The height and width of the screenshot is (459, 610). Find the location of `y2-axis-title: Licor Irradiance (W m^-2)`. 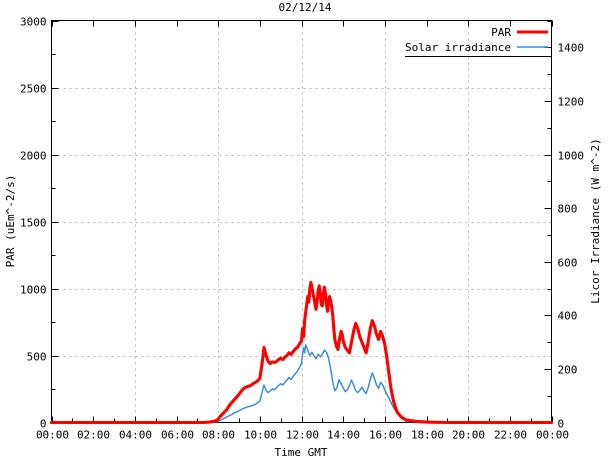

y2-axis-title: Licor Irradiance (W m^-2) is located at coordinates (595, 221).